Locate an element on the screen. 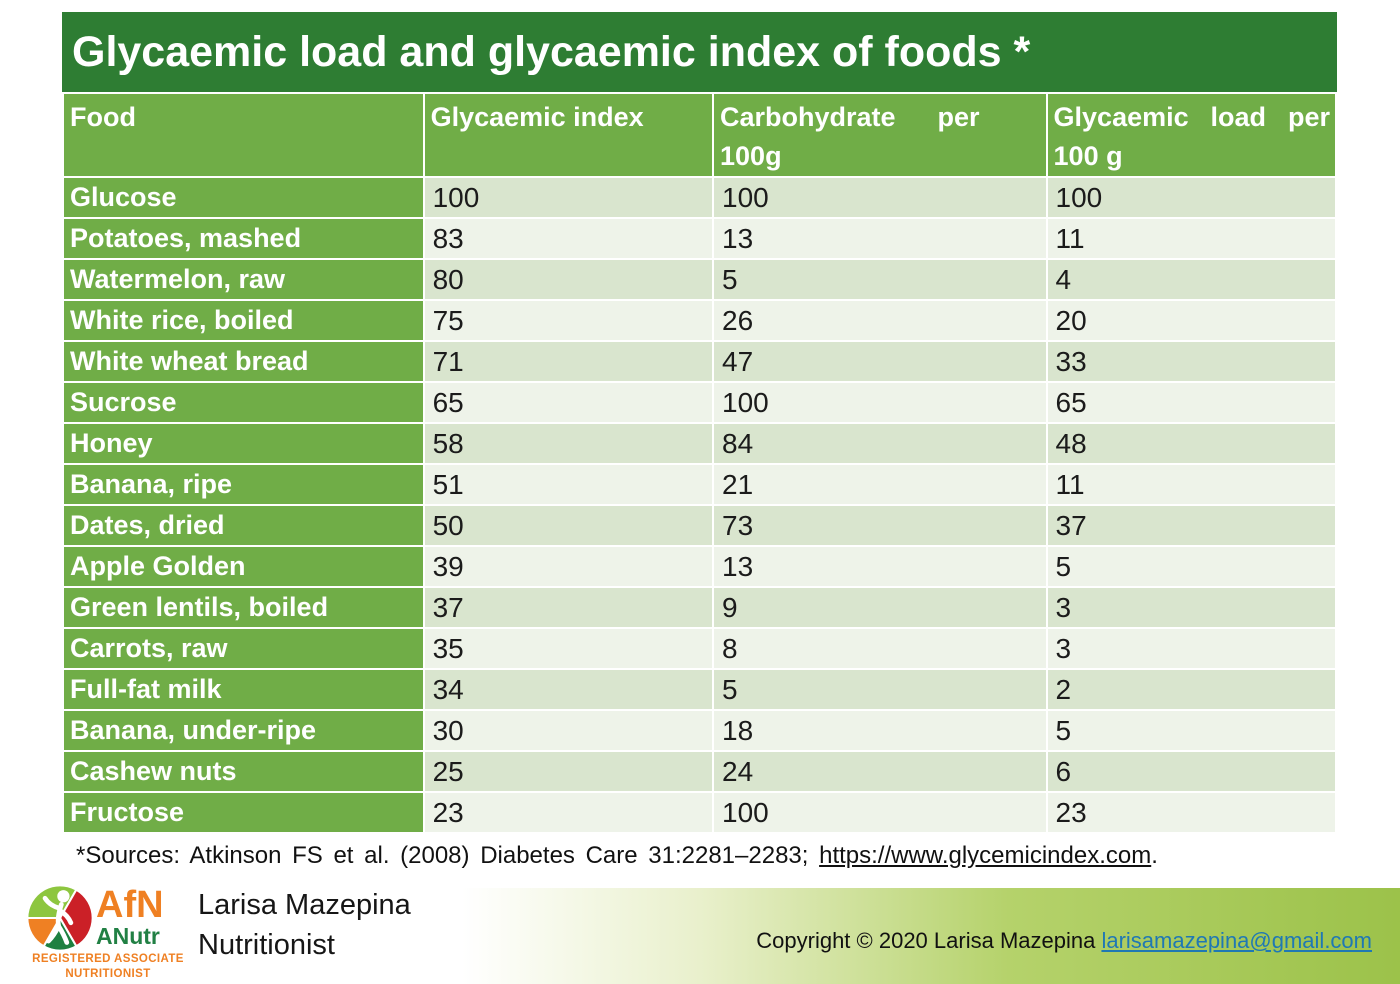  table-row: Full-fat milk 34 5 2 is located at coordinates (699, 690).